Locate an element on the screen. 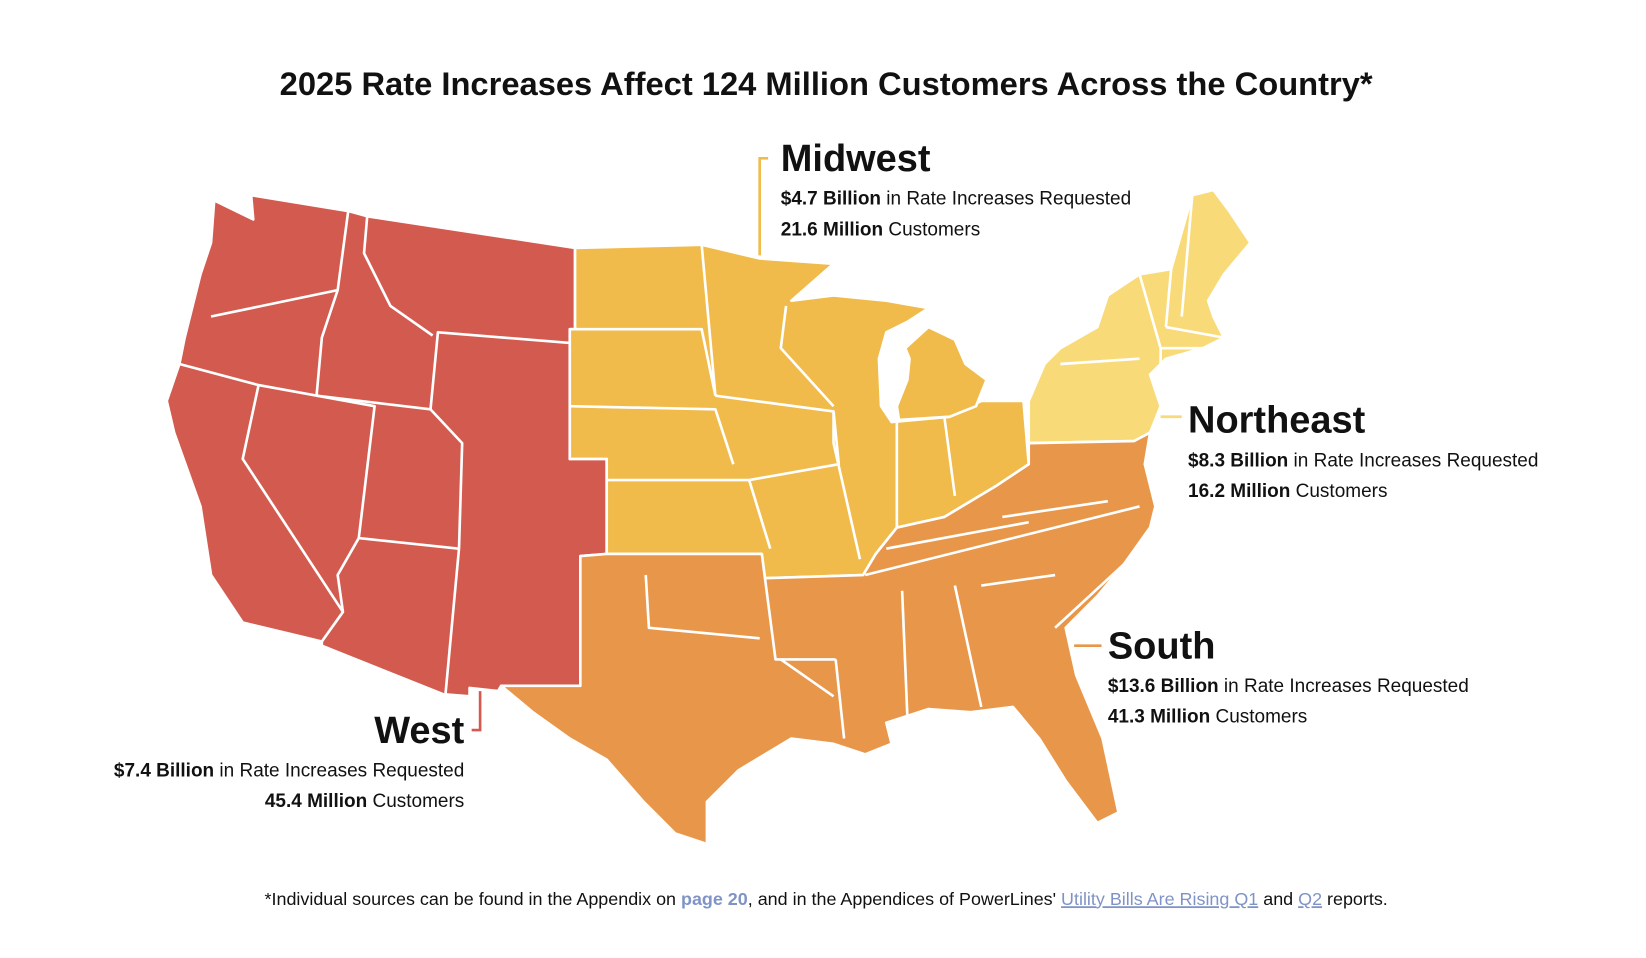 This screenshot has width=1646, height=958. stat-value: $4.7 Billion is located at coordinates (831, 199).